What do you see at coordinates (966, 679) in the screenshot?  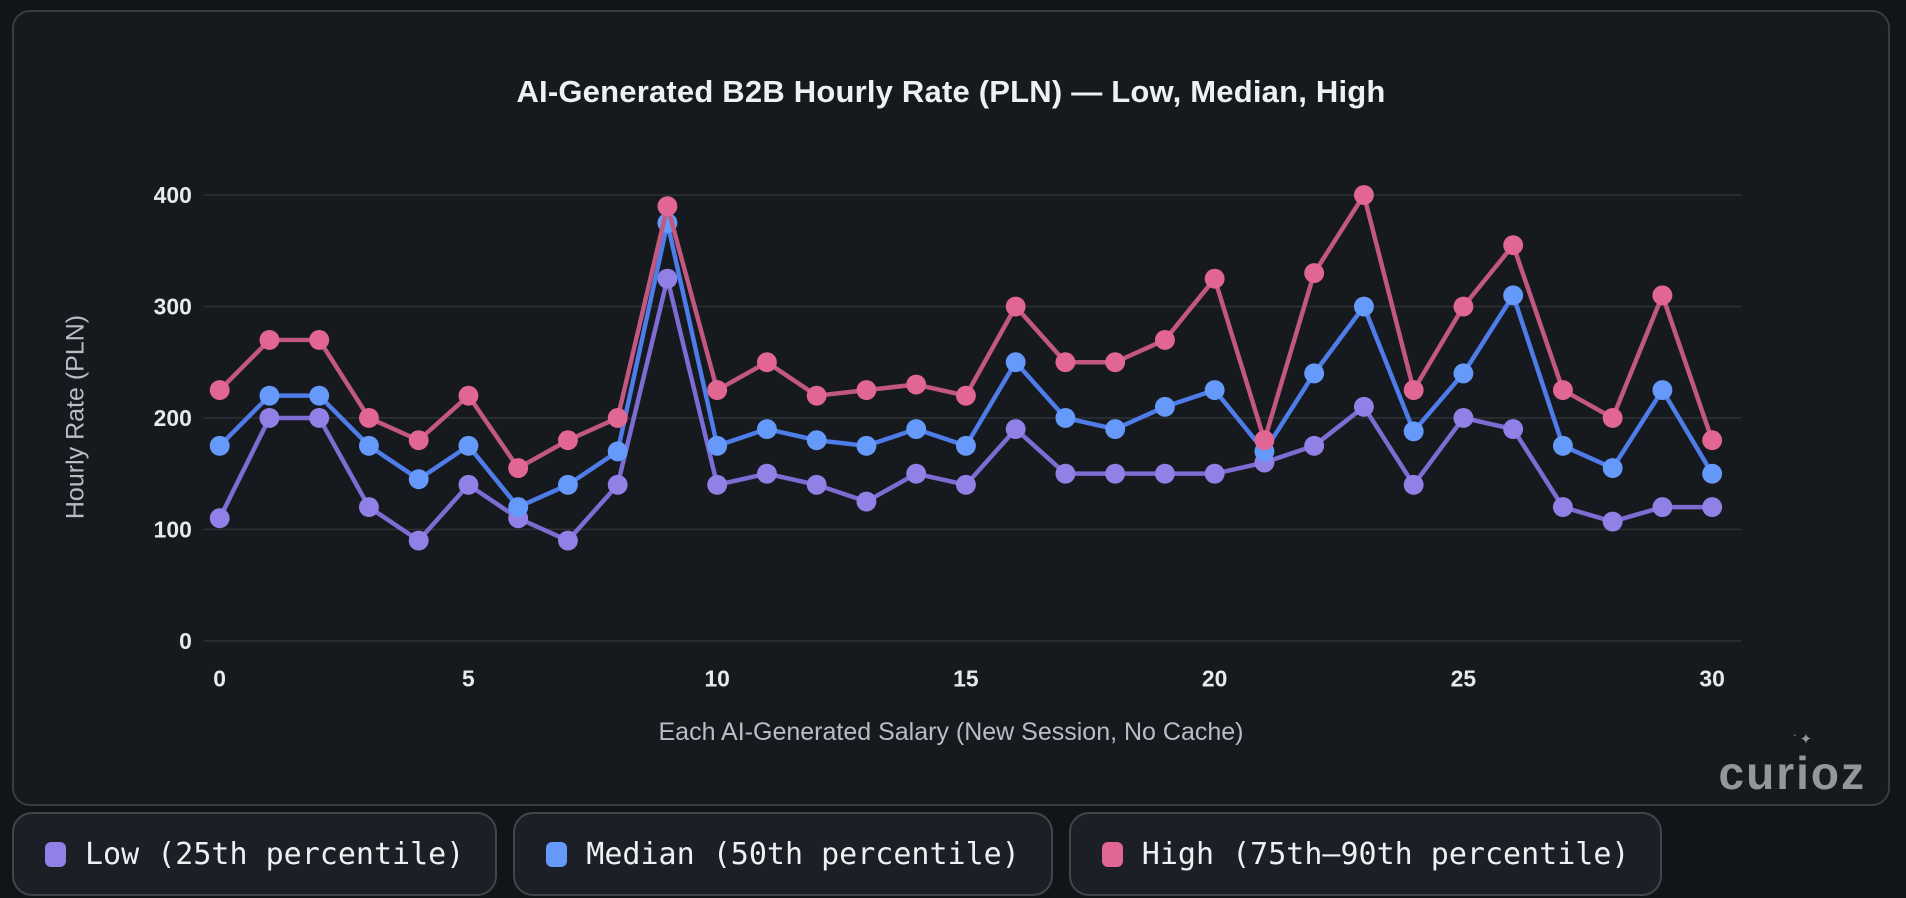 I see `x-tick-label: 15` at bounding box center [966, 679].